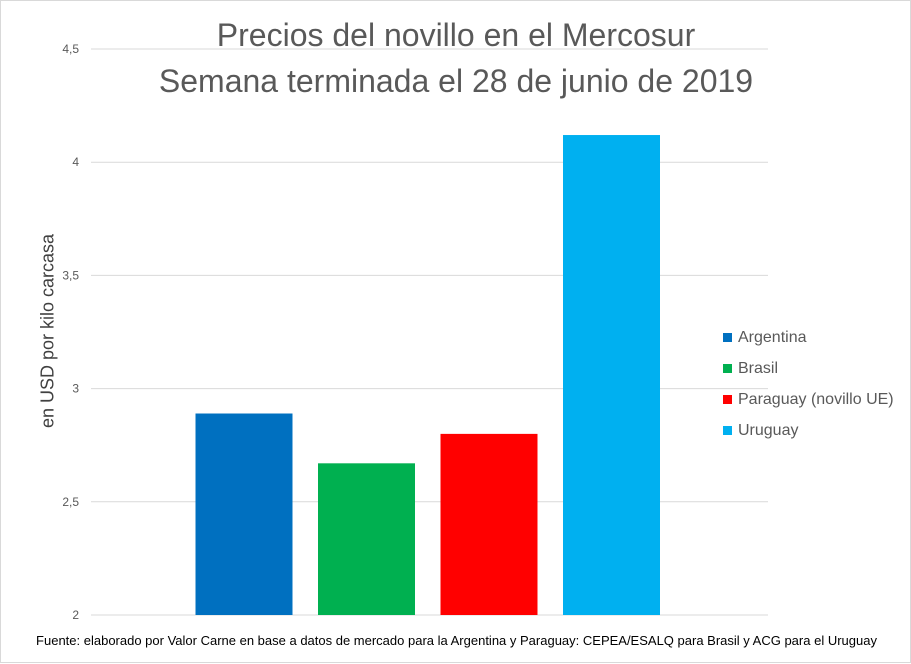  Describe the element at coordinates (70, 49) in the screenshot. I see `y-tick-label: 4,5` at that location.